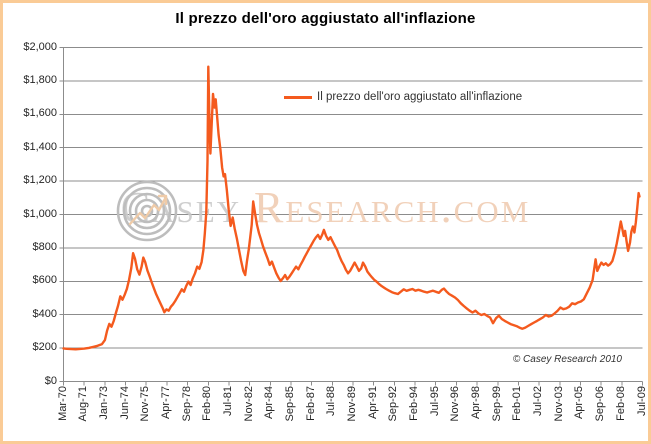  I want to click on y-axis-tick-label: $1,400, so click(40, 146).